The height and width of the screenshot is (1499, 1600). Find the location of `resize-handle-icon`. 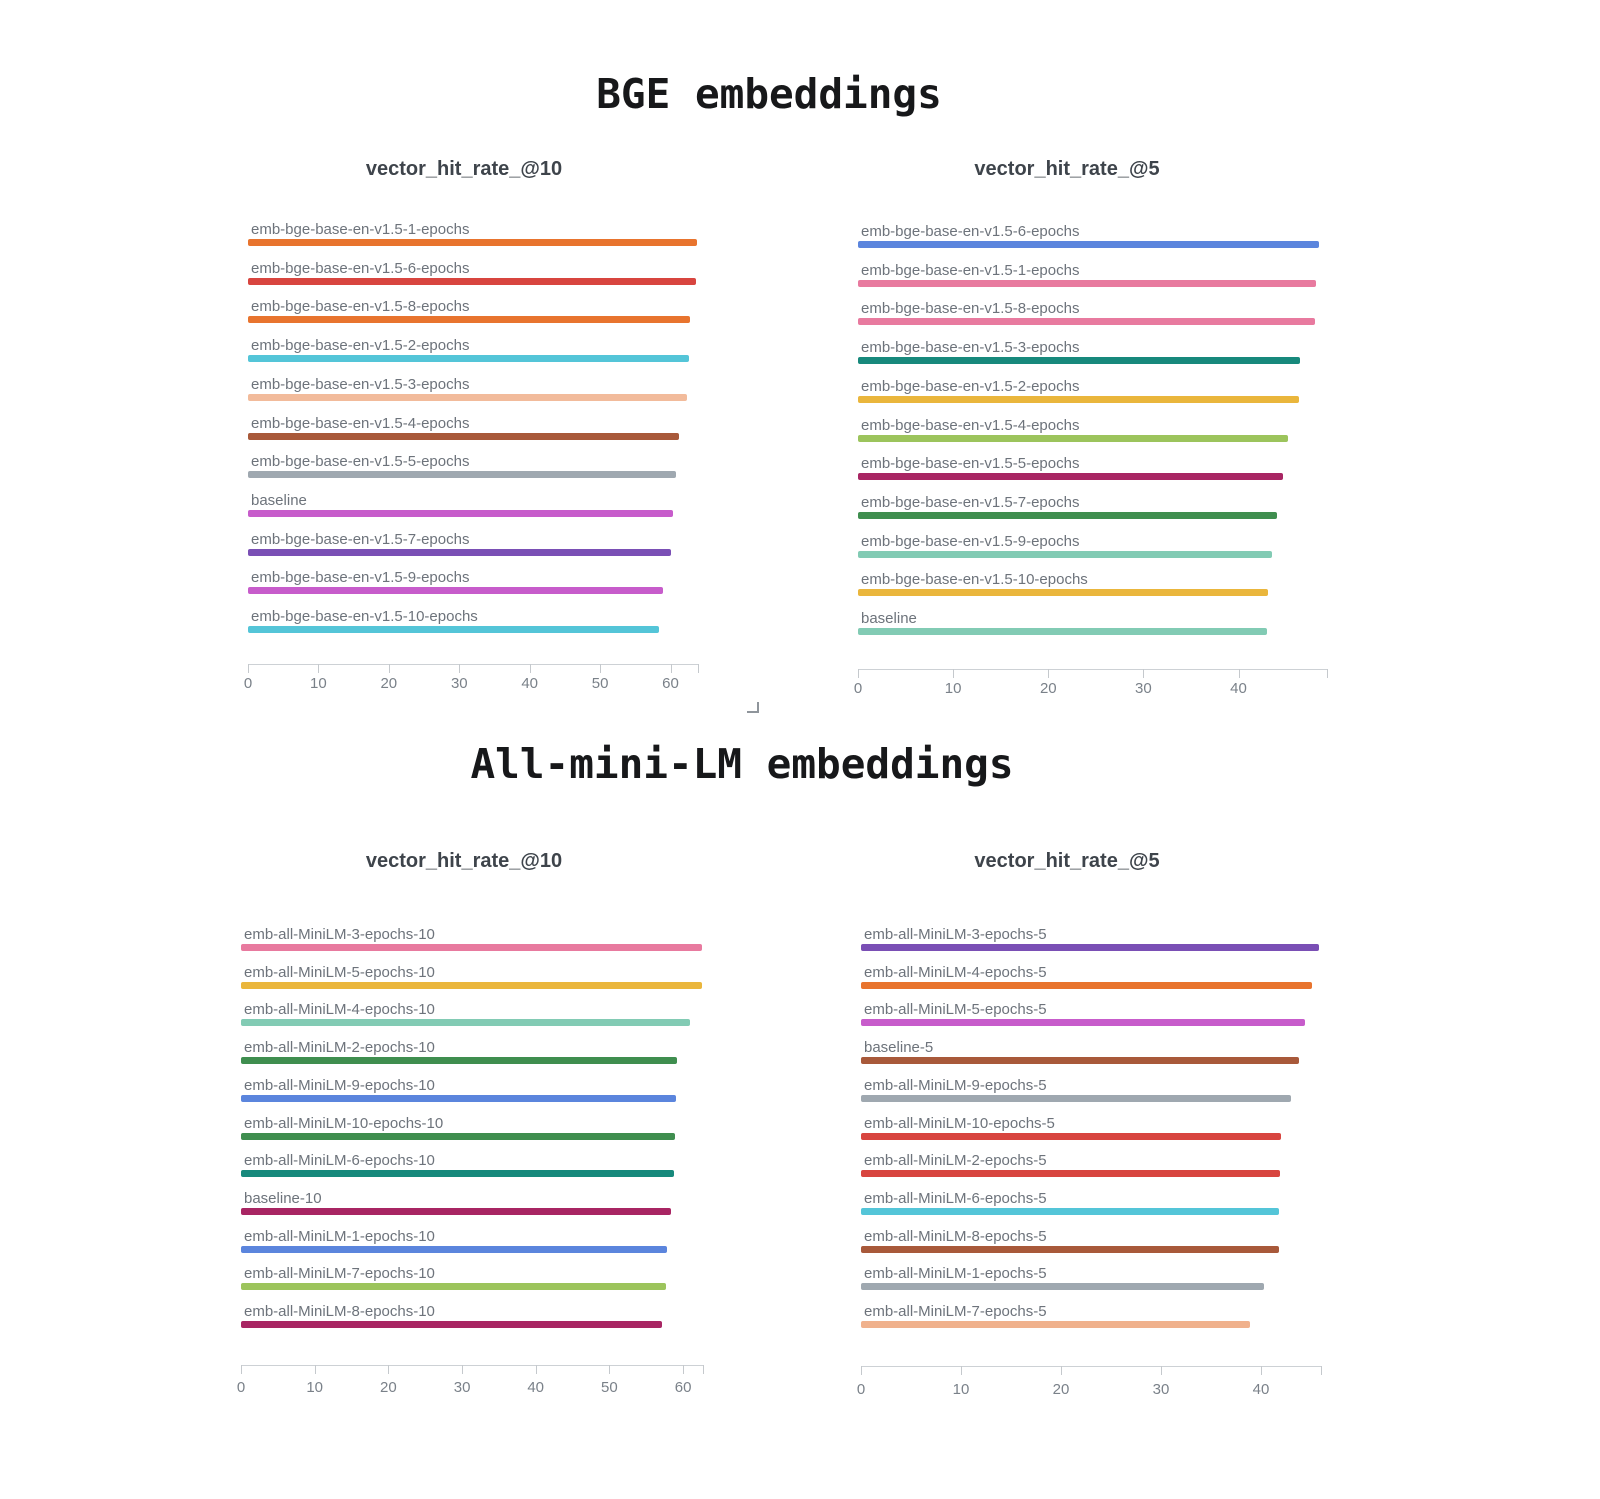

resize-handle-icon is located at coordinates (753, 707).